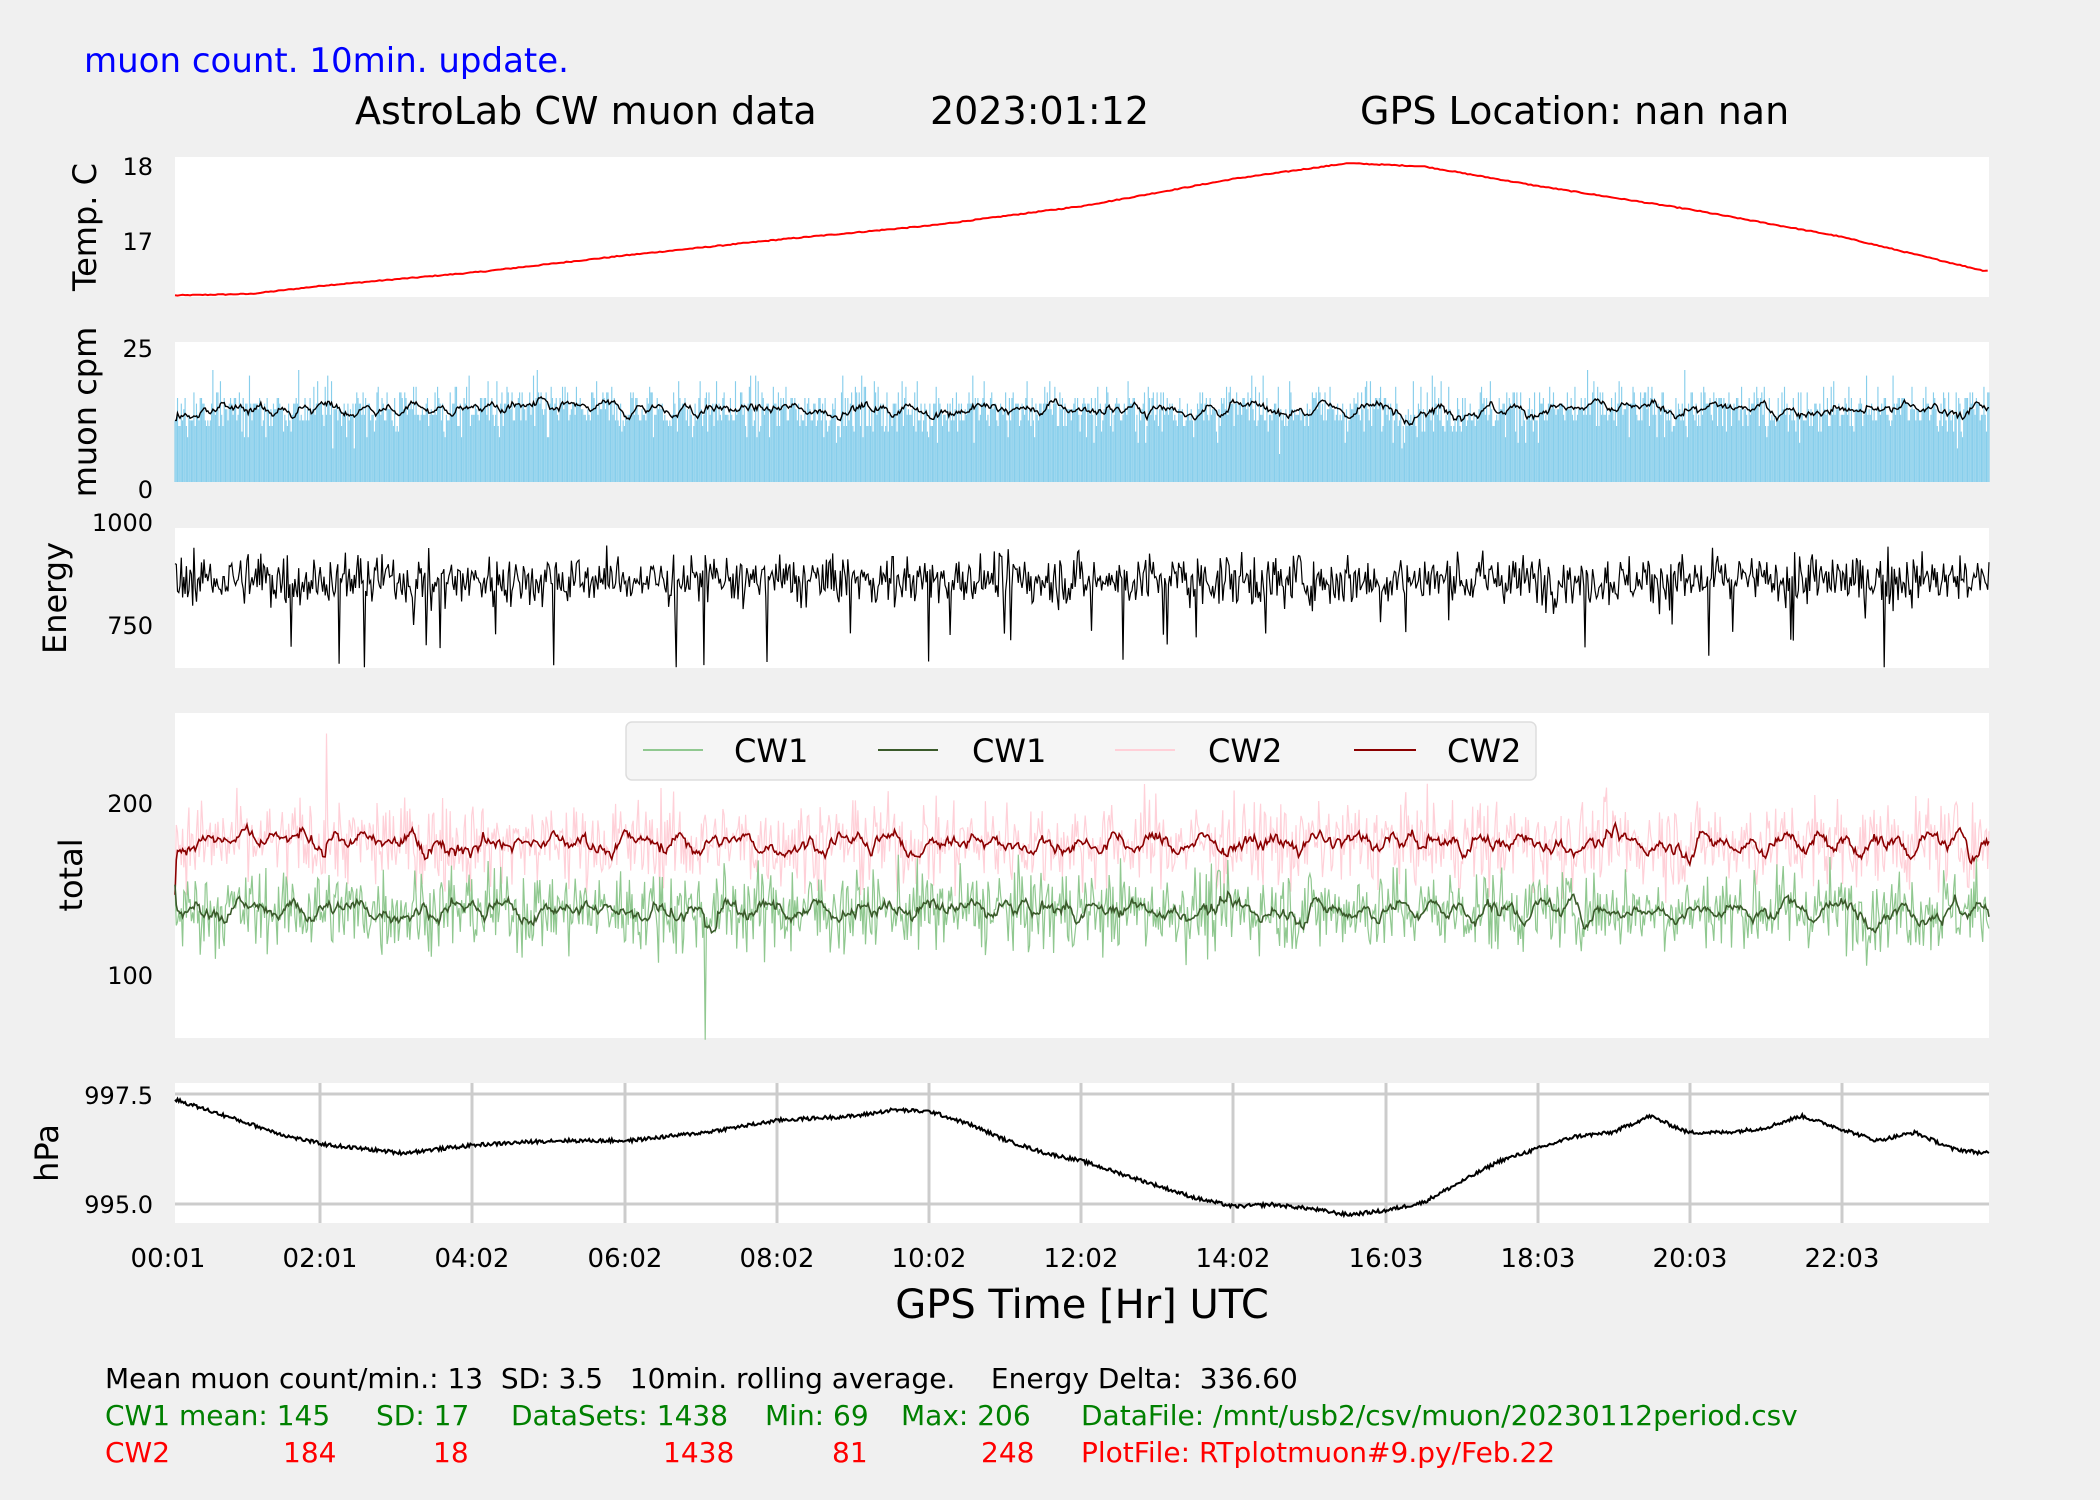 This screenshot has width=2100, height=1500. Describe the element at coordinates (1081, 751) in the screenshot. I see `legend-box` at that location.